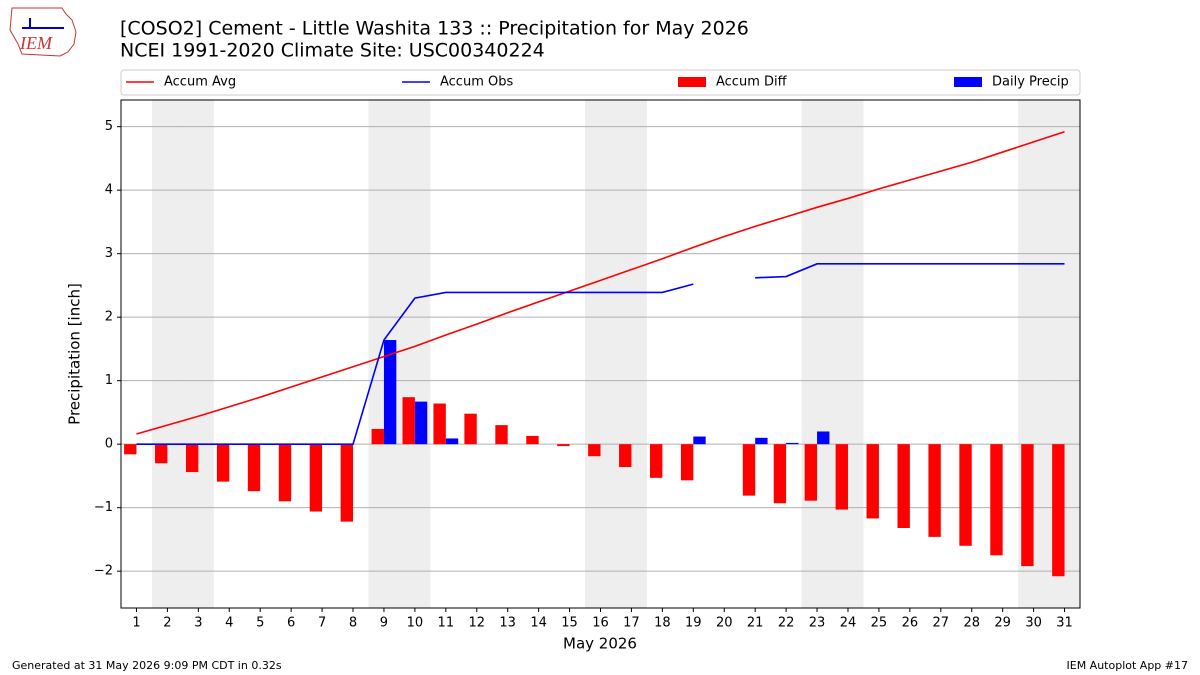  I want to click on x-tick-label: 25, so click(879, 623).